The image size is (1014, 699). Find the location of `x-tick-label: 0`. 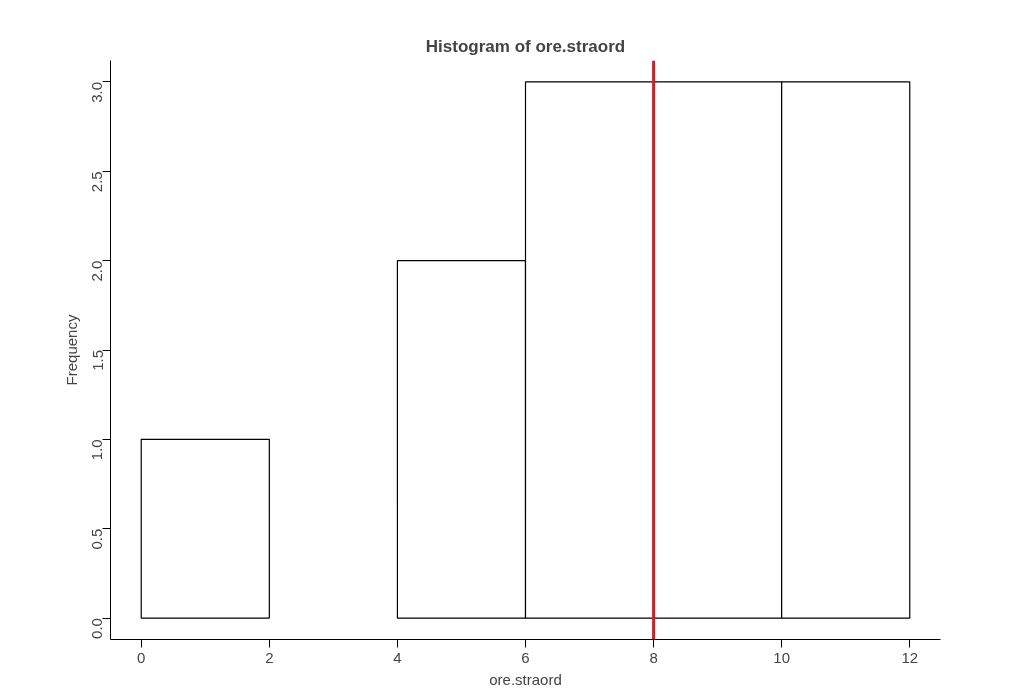

x-tick-label: 0 is located at coordinates (141, 657).